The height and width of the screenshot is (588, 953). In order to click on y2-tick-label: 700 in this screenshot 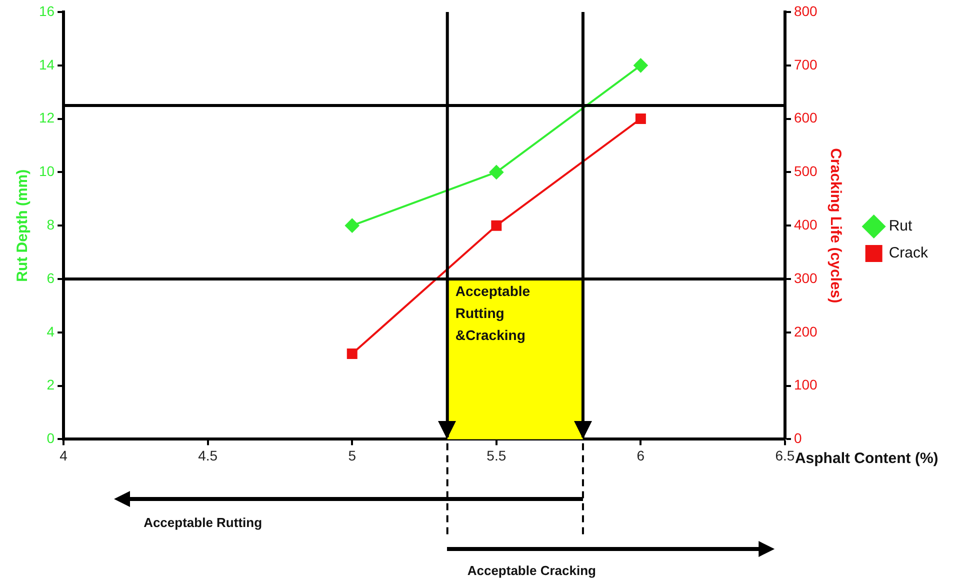, I will do `click(806, 64)`.